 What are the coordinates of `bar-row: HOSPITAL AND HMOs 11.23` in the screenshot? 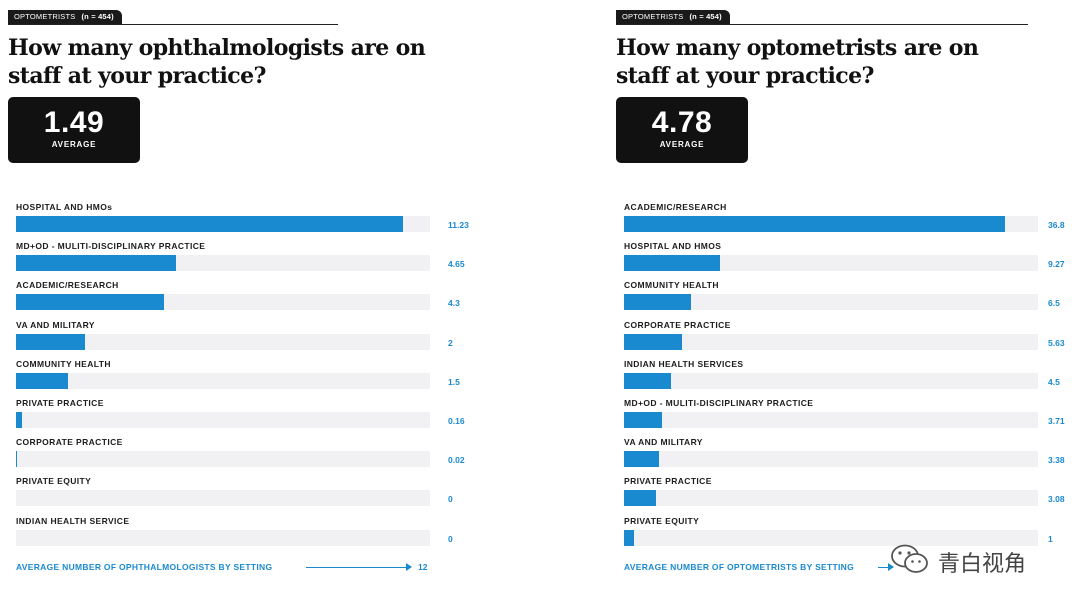 It's located at (252, 211).